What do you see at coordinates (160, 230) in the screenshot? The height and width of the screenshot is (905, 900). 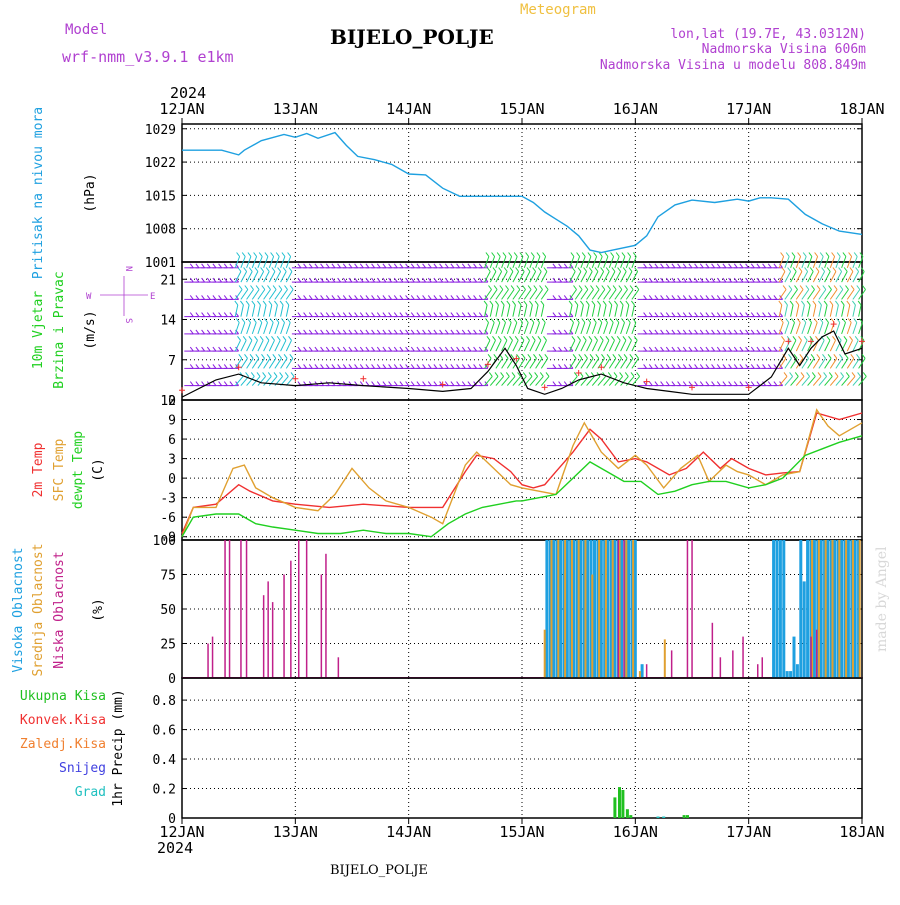 I see `y-tick-label: 1008` at bounding box center [160, 230].